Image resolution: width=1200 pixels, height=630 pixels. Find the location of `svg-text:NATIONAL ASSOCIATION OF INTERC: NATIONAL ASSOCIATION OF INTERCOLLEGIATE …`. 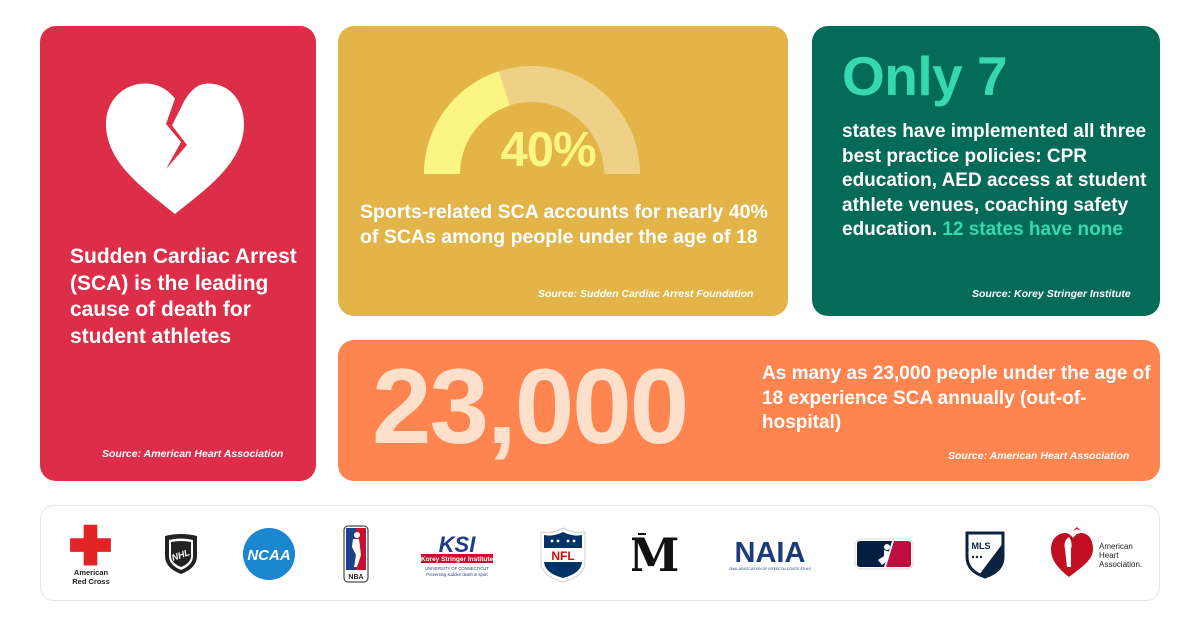

svg-text:NATIONAL ASSOCIATION OF INTERC: NATIONAL ASSOCIATION OF INTERCOLLEGIATE … is located at coordinates (770, 569).